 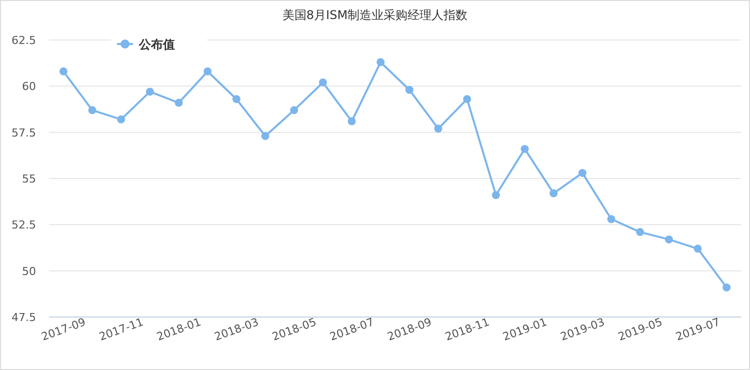 I want to click on y-tick-label: 60, so click(x=29, y=87).